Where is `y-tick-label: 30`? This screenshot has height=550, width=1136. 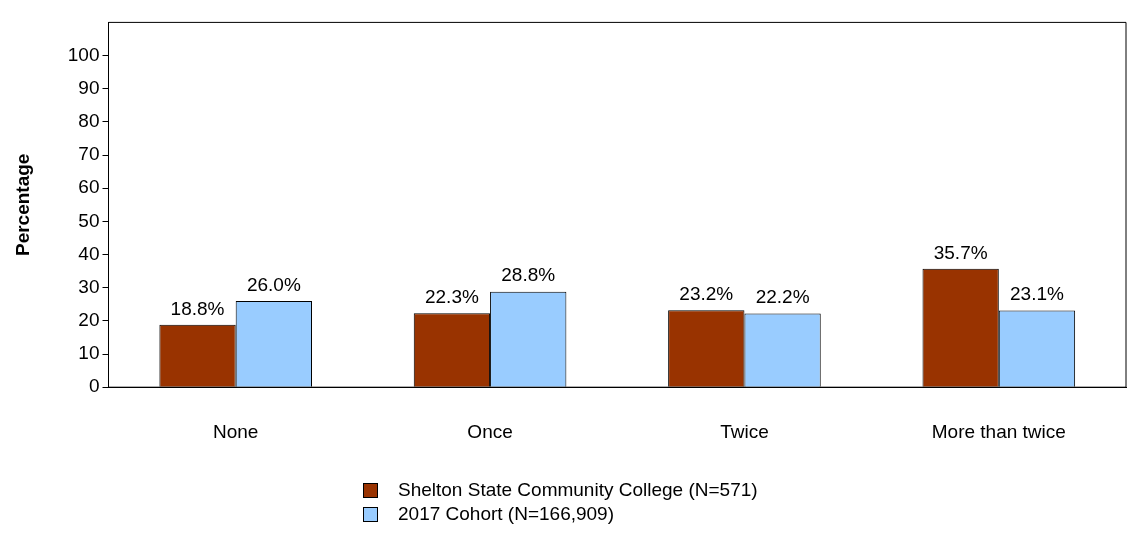
y-tick-label: 30 is located at coordinates (89, 286).